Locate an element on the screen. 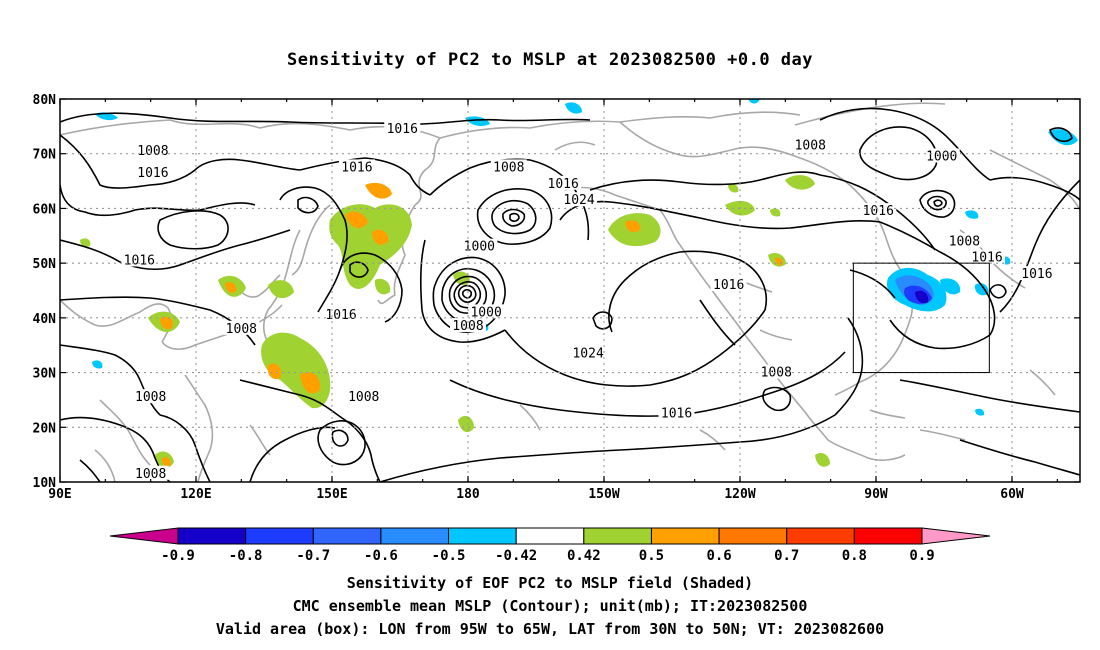 This screenshot has height=650, width=1100. lat-tick-label: 80N is located at coordinates (45, 100).